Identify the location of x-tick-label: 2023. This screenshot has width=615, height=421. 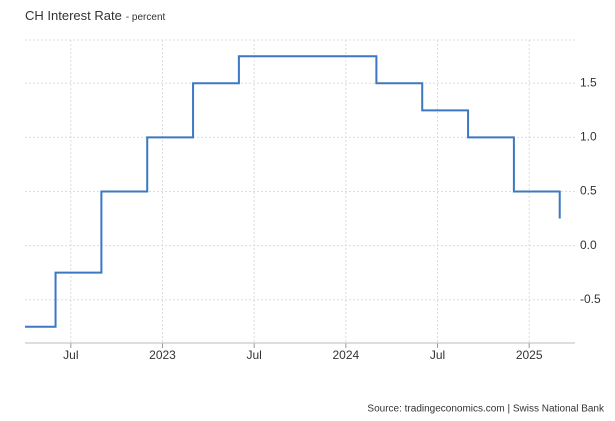
(162, 355).